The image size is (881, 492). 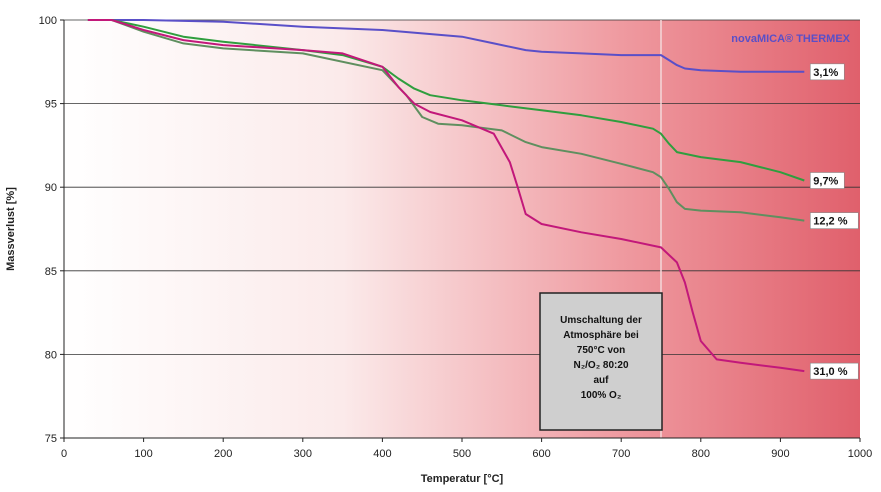 What do you see at coordinates (462, 454) in the screenshot?
I see `x-tick-label: 500` at bounding box center [462, 454].